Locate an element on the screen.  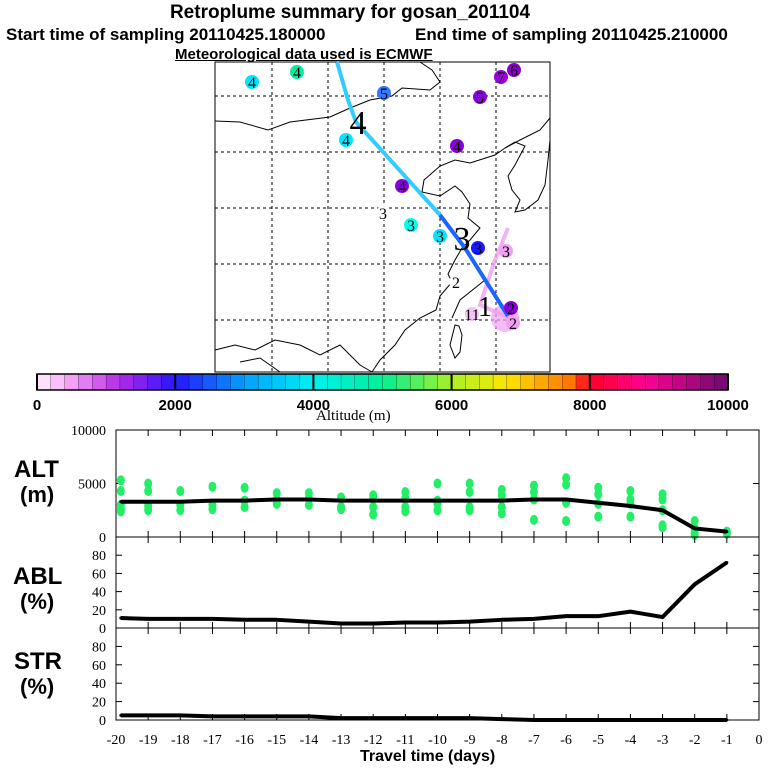
y-tick-label: 60 is located at coordinates (99, 666).